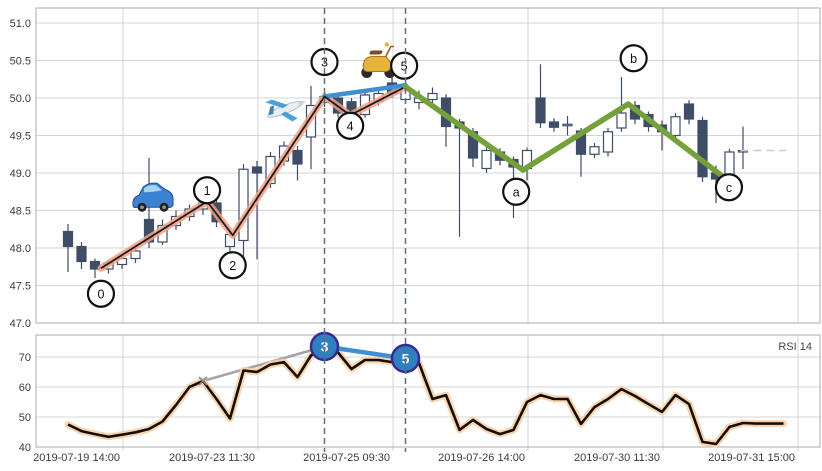  I want to click on rsi-circle-3: 3, so click(324, 346).